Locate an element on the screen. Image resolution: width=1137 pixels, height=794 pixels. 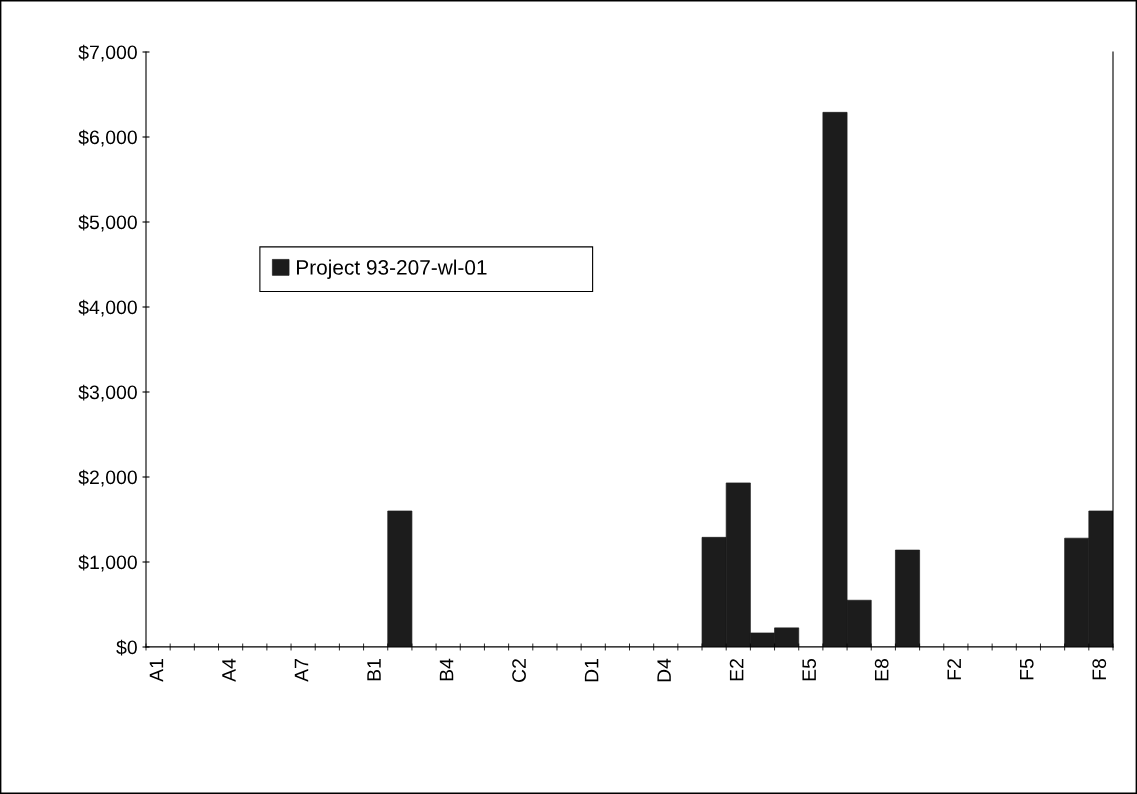
x-tick-label: F8 is located at coordinates (1099, 669).